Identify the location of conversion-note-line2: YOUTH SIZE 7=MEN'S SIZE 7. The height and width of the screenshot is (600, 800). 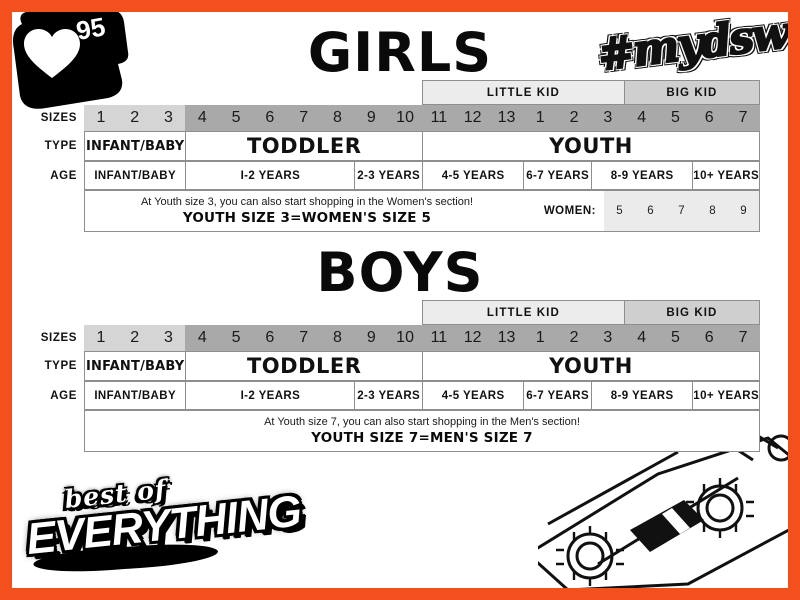
(422, 437).